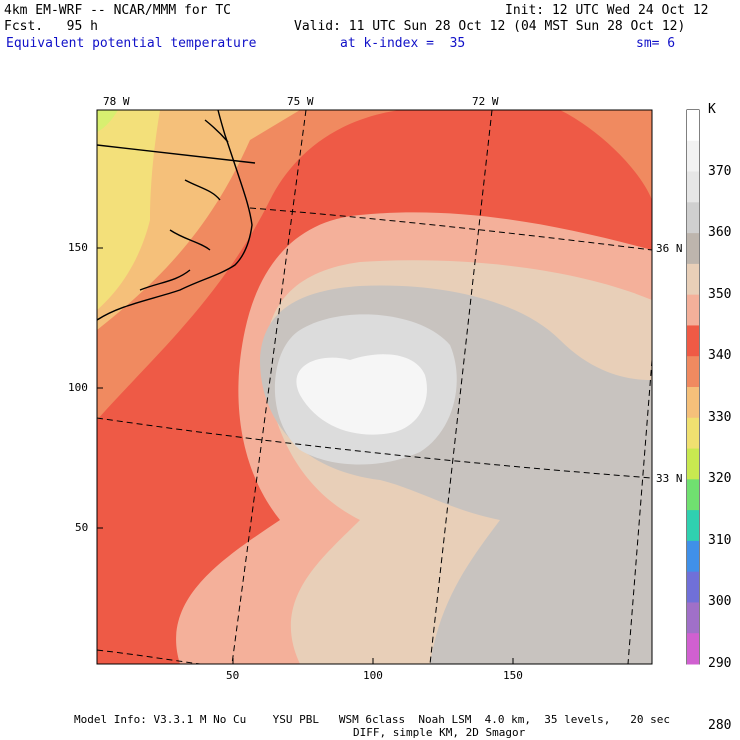 The width and height of the screenshot is (740, 740). Describe the element at coordinates (720, 171) in the screenshot. I see `colorbar-label: 370` at that location.